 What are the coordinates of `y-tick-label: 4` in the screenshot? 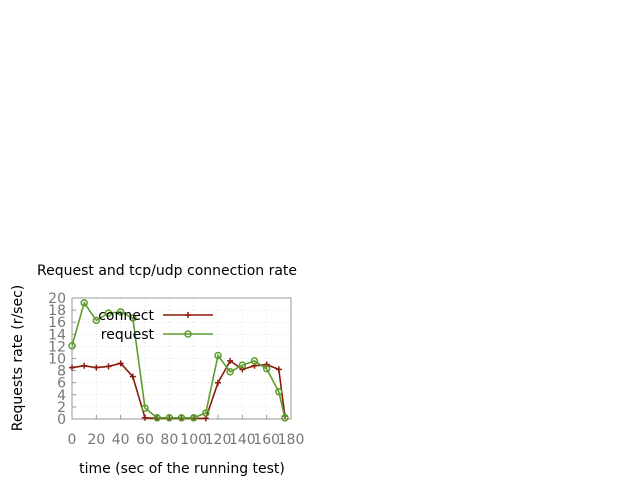 It's located at (61, 396).